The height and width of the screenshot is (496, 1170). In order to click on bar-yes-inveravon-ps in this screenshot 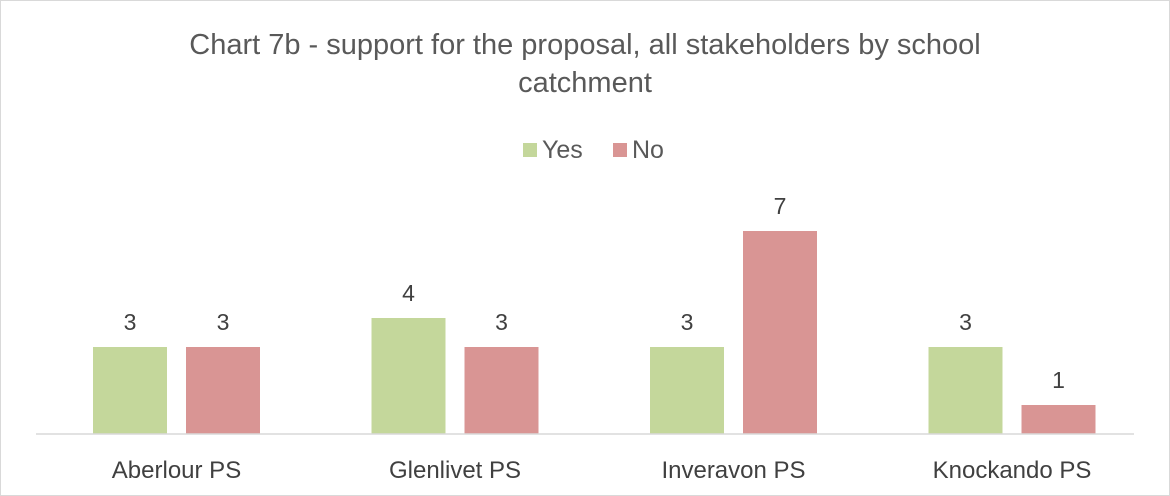, I will do `click(687, 390)`.